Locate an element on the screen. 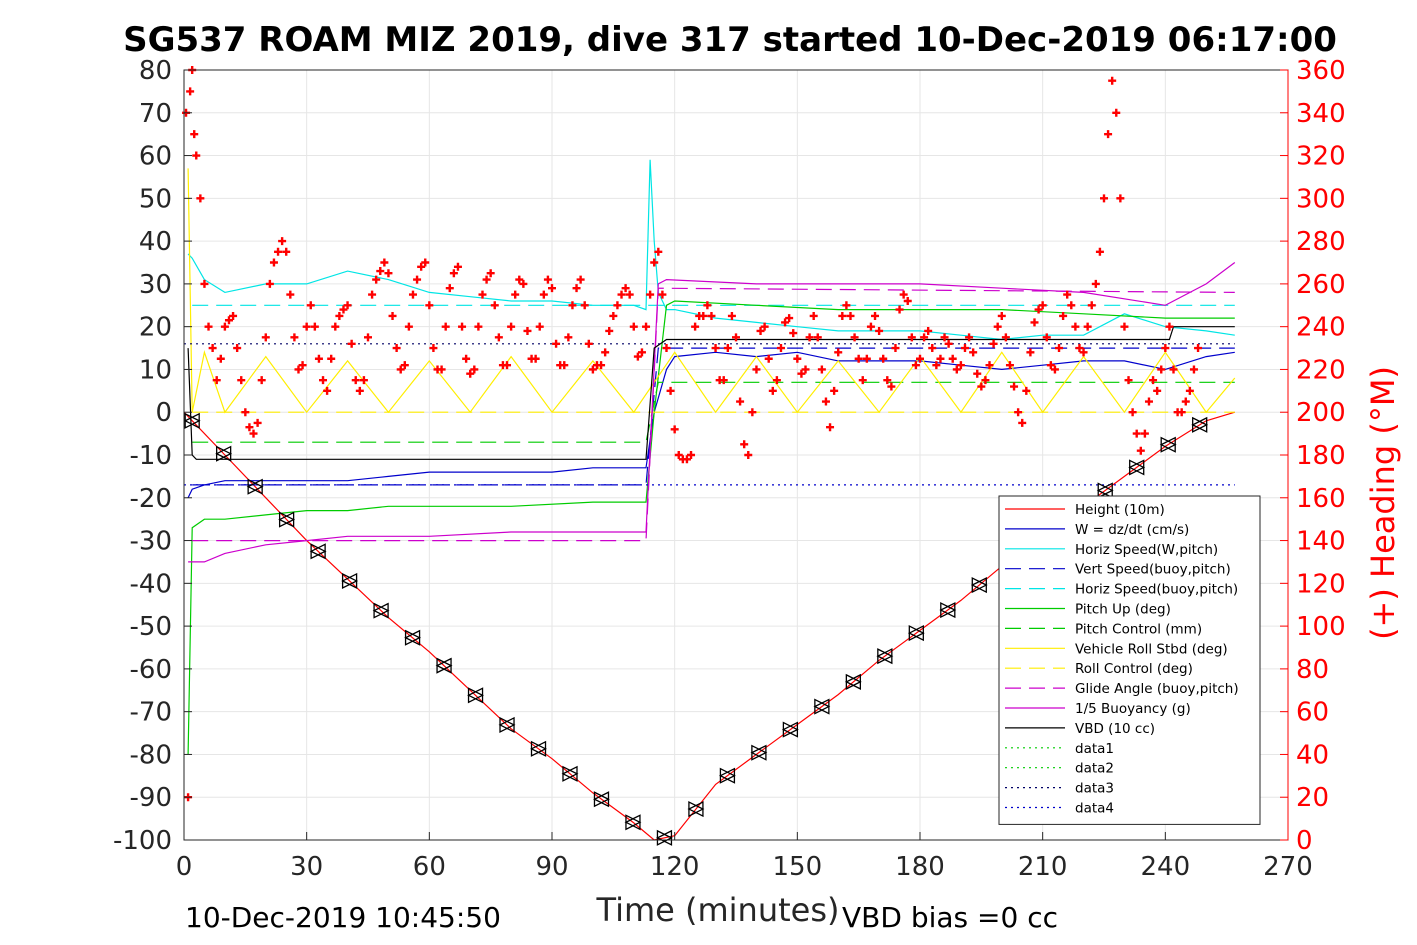 The image size is (1417, 945). y-tick-label-right: 0 is located at coordinates (1304, 841).